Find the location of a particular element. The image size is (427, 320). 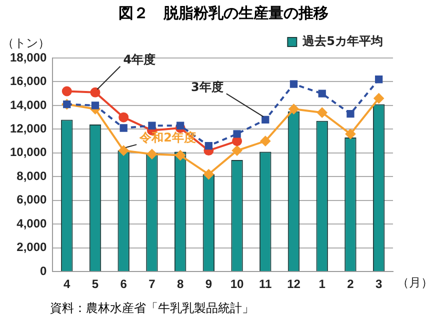

text: 4年度 is located at coordinates (139, 59).